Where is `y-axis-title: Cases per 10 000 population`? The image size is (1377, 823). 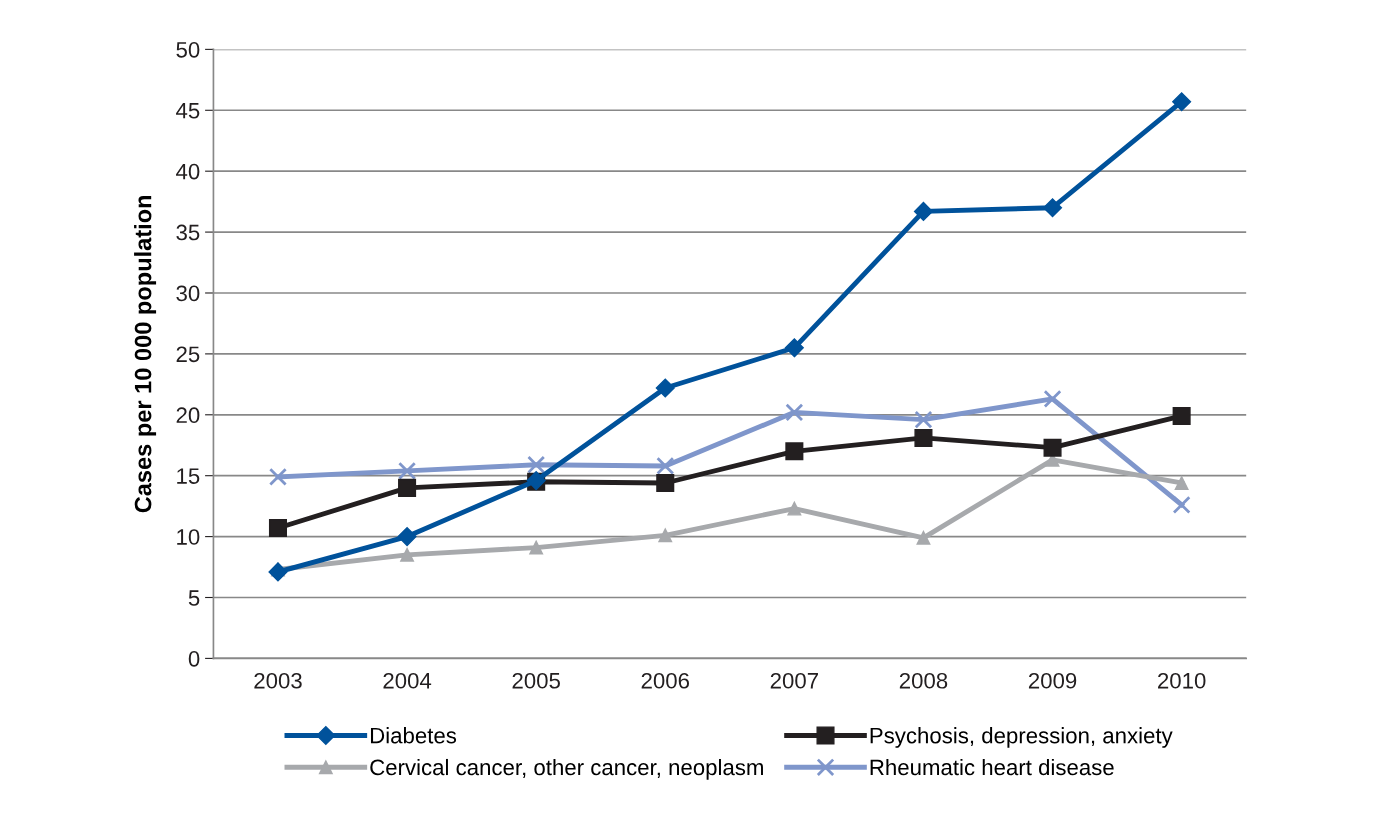 y-axis-title: Cases per 10 000 population is located at coordinates (145, 354).